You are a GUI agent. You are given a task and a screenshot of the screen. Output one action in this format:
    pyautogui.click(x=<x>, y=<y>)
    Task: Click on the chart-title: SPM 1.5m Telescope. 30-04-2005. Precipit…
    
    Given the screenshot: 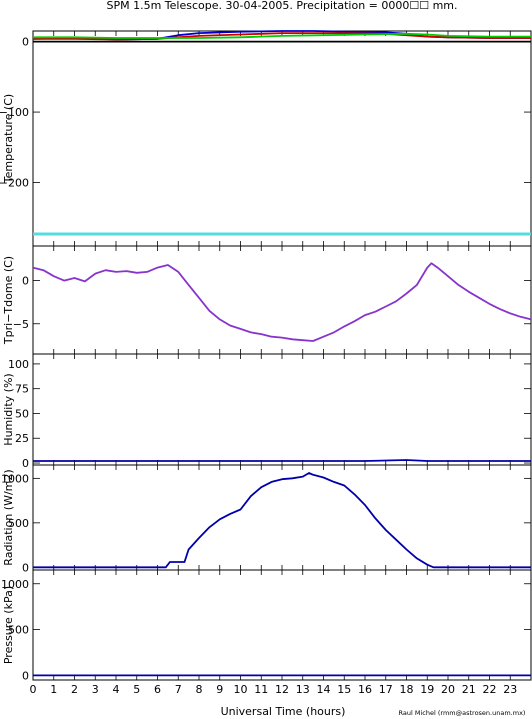 What is the action you would take?
    pyautogui.click(x=281, y=6)
    